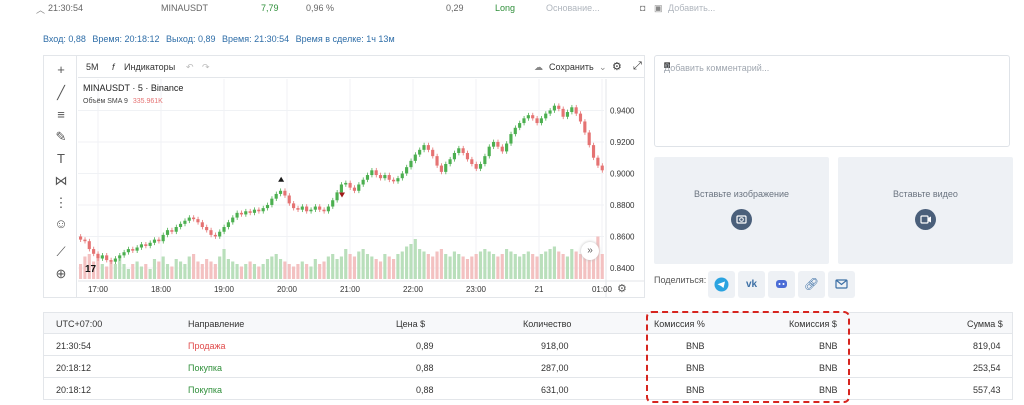  Describe the element at coordinates (622, 205) in the screenshot. I see `y-tick-label: 0.8800` at that location.